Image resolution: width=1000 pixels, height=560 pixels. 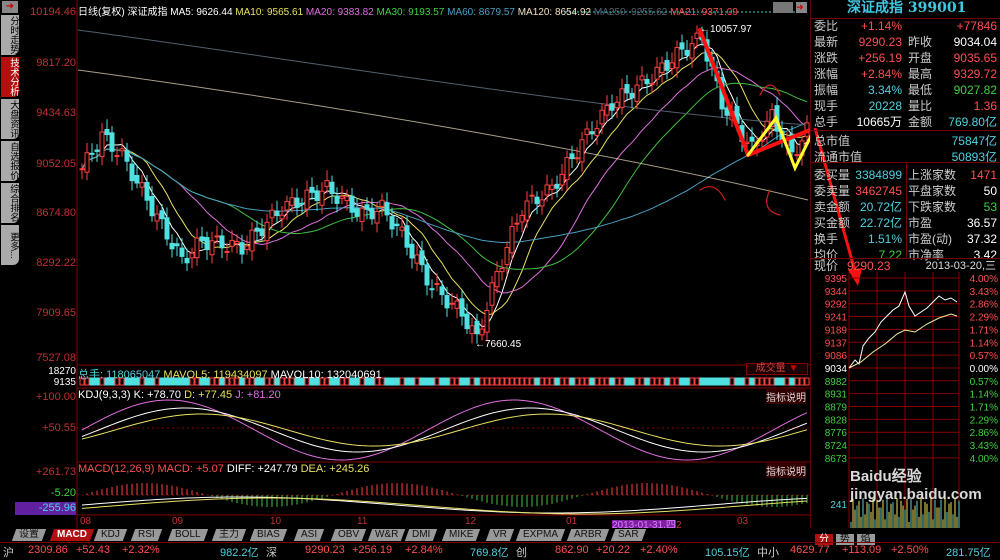 I want to click on indicator-tab-dmi: DMI, so click(x=421, y=535).